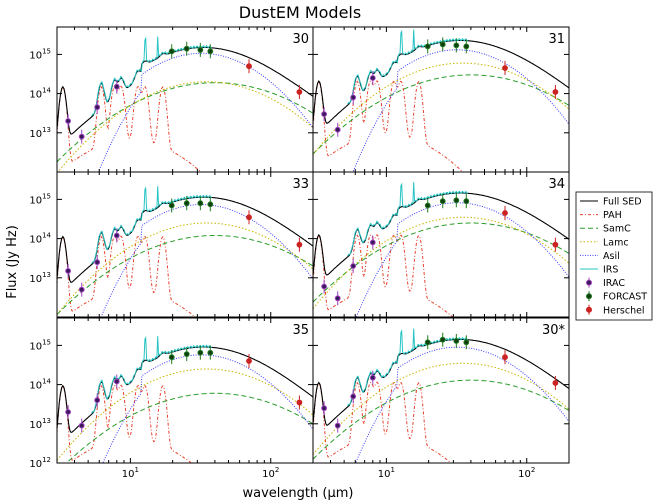  I want to click on figure-title: DustEM Models, so click(300, 12).